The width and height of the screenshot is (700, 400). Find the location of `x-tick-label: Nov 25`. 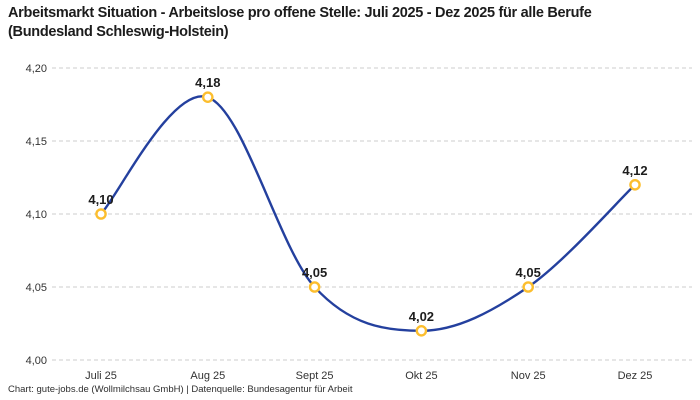

x-tick-label: Nov 25 is located at coordinates (528, 376).